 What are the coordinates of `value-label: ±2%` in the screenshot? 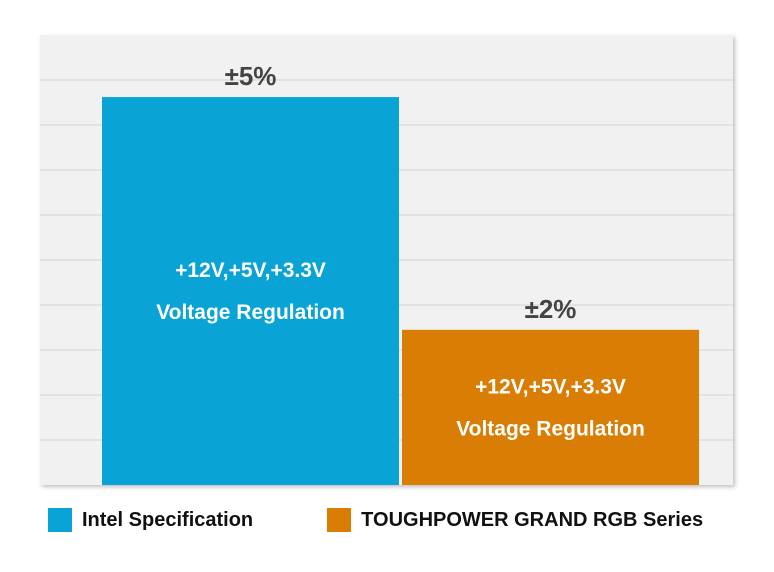 It's located at (551, 309).